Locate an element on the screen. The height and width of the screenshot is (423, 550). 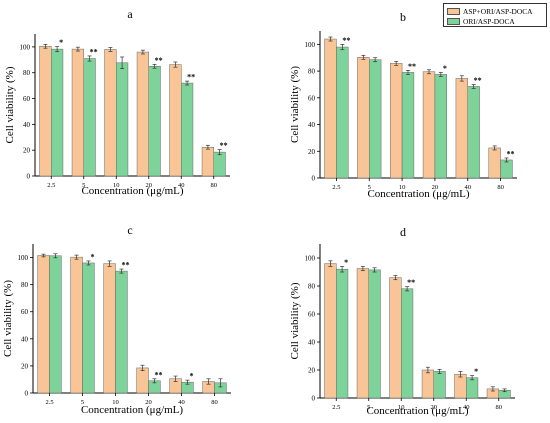
legend-entry-series2: ORI/ASP-DOCA is located at coordinates (481, 22).